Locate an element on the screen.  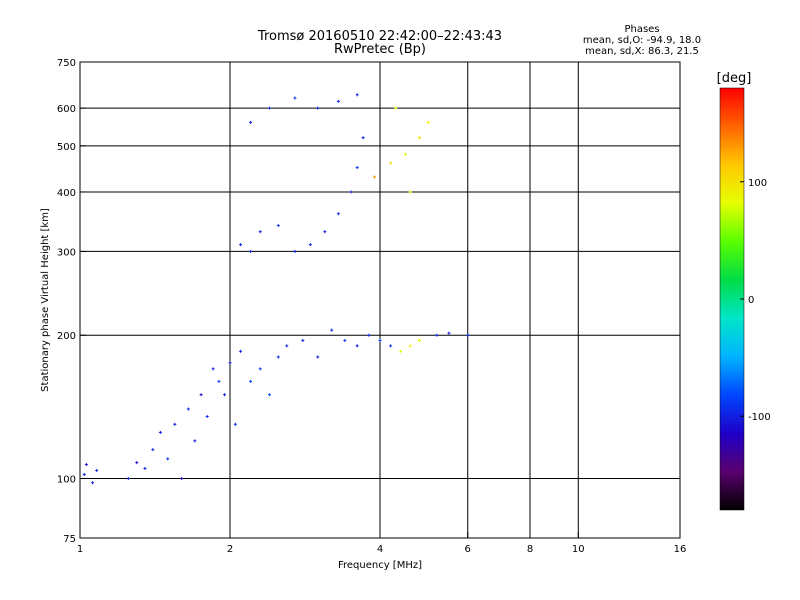
stats-line-x: mean, sd,X: 86.3, 21.5 is located at coordinates (642, 51).